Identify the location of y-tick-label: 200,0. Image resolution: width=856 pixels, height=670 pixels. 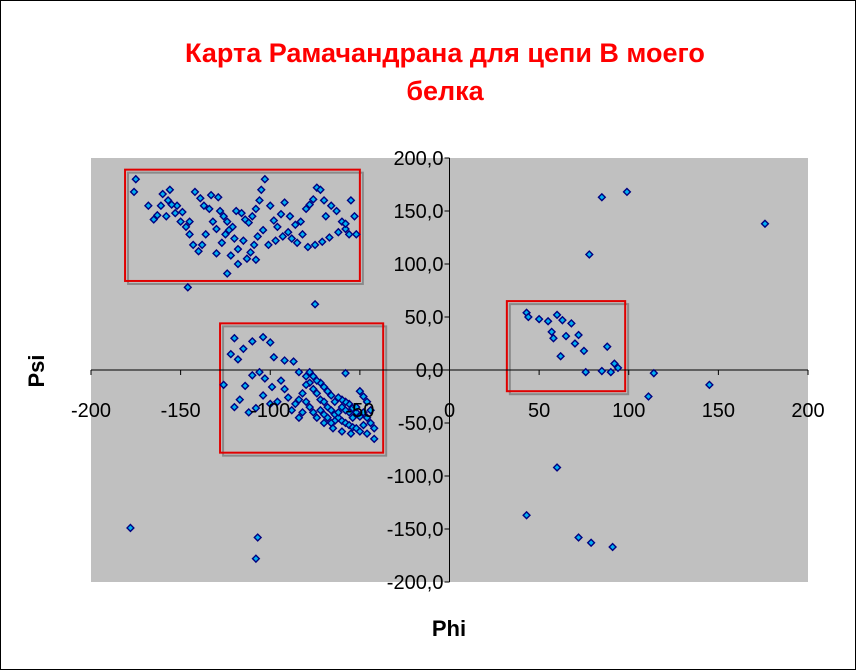
(418, 159).